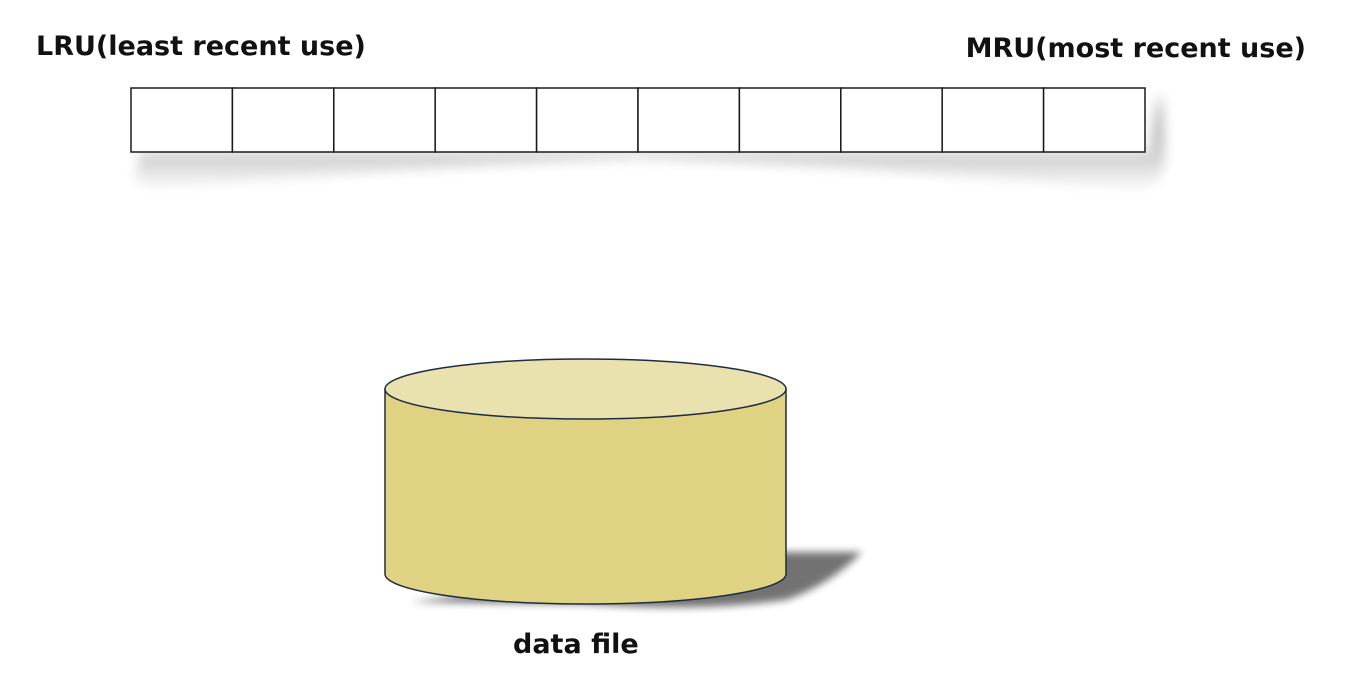 The image size is (1346, 695). I want to click on buffer-shadow, so click(650, 142).